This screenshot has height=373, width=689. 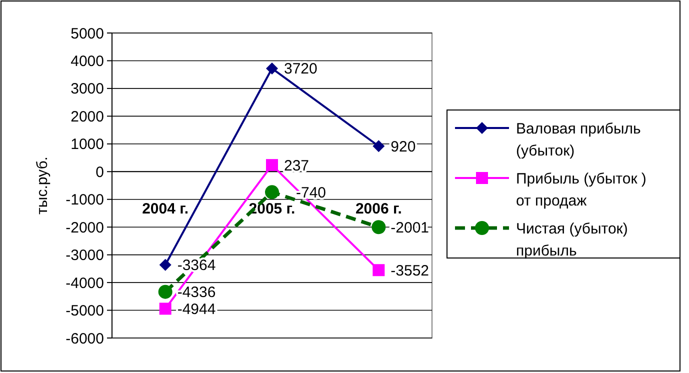 What do you see at coordinates (85, 227) in the screenshot?
I see `y-tick-label: -2000` at bounding box center [85, 227].